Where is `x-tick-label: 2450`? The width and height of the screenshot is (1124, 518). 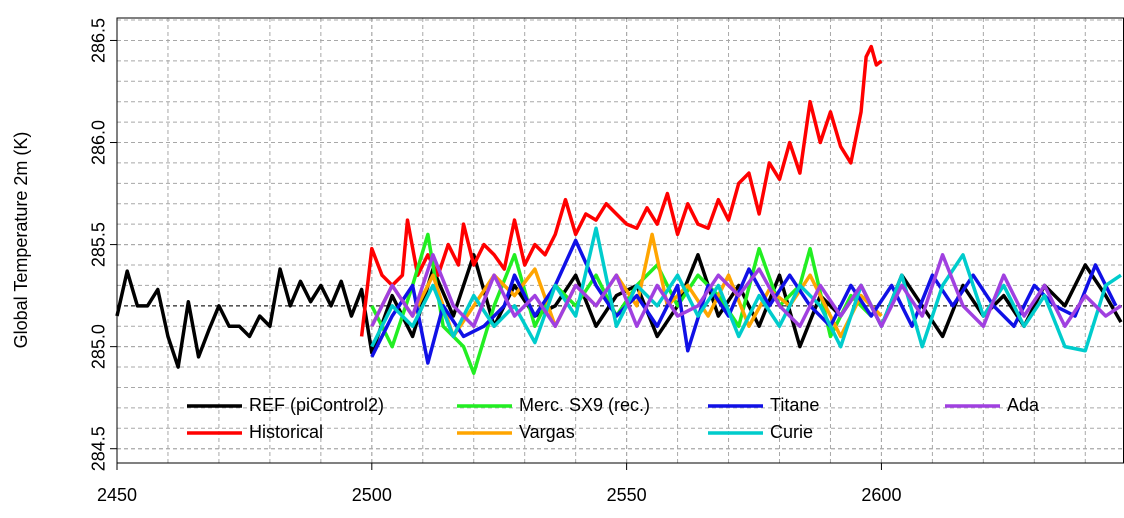
x-tick-label: 2450 is located at coordinates (117, 495).